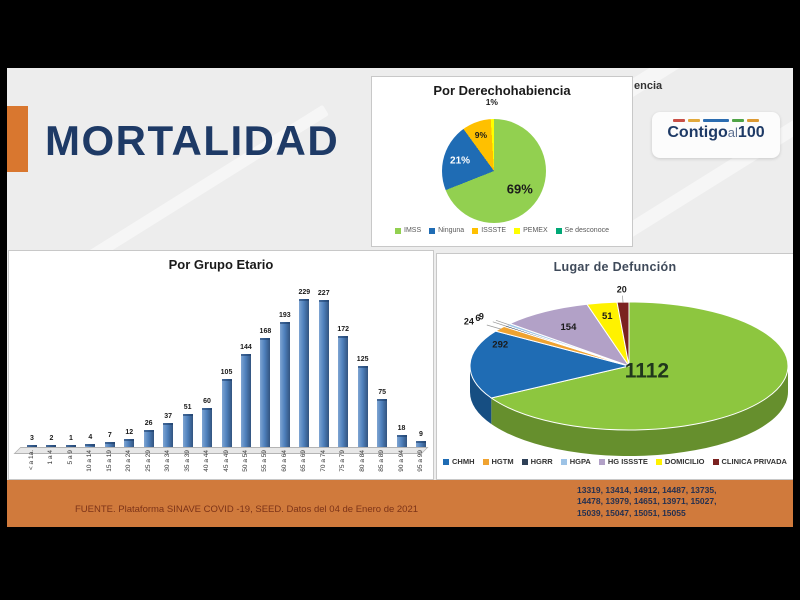 The width and height of the screenshot is (800, 600). I want to click on legend-label: IMSS, so click(413, 230).